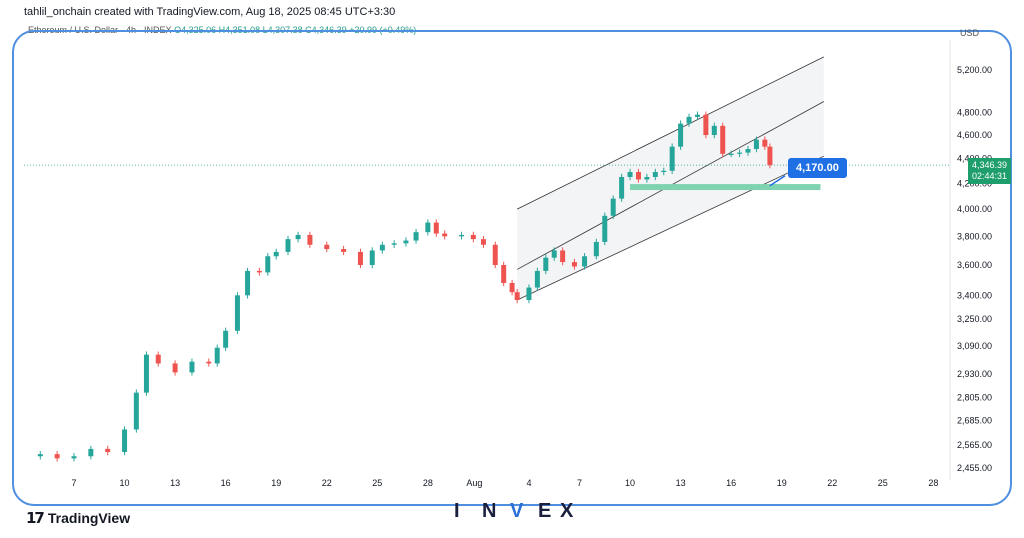  What do you see at coordinates (974, 319) in the screenshot?
I see `y-tick-label: 3,250.00` at bounding box center [974, 319].